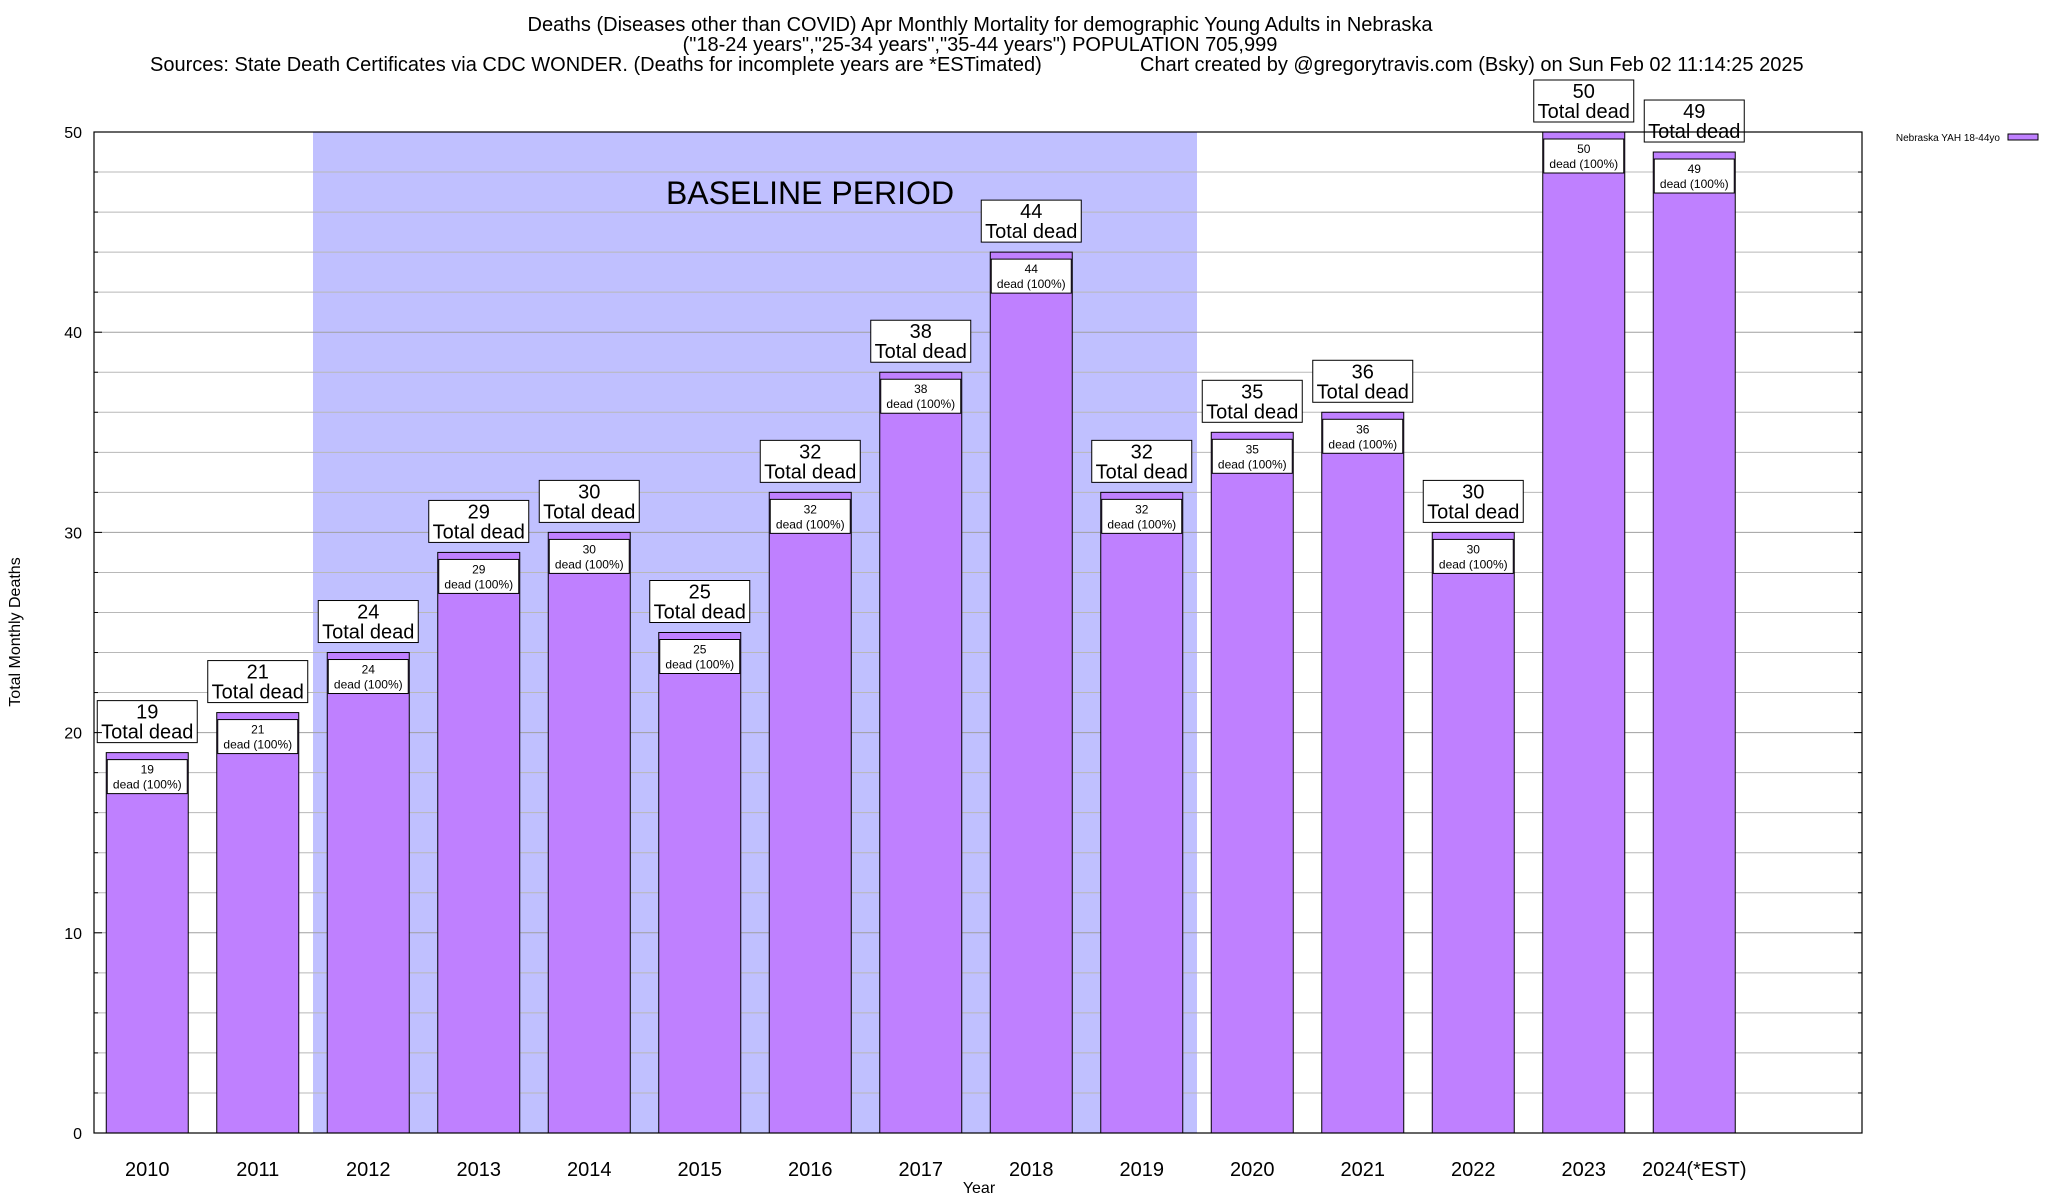 This screenshot has height=1200, width=2048. What do you see at coordinates (479, 842) in the screenshot?
I see `bar-2013` at bounding box center [479, 842].